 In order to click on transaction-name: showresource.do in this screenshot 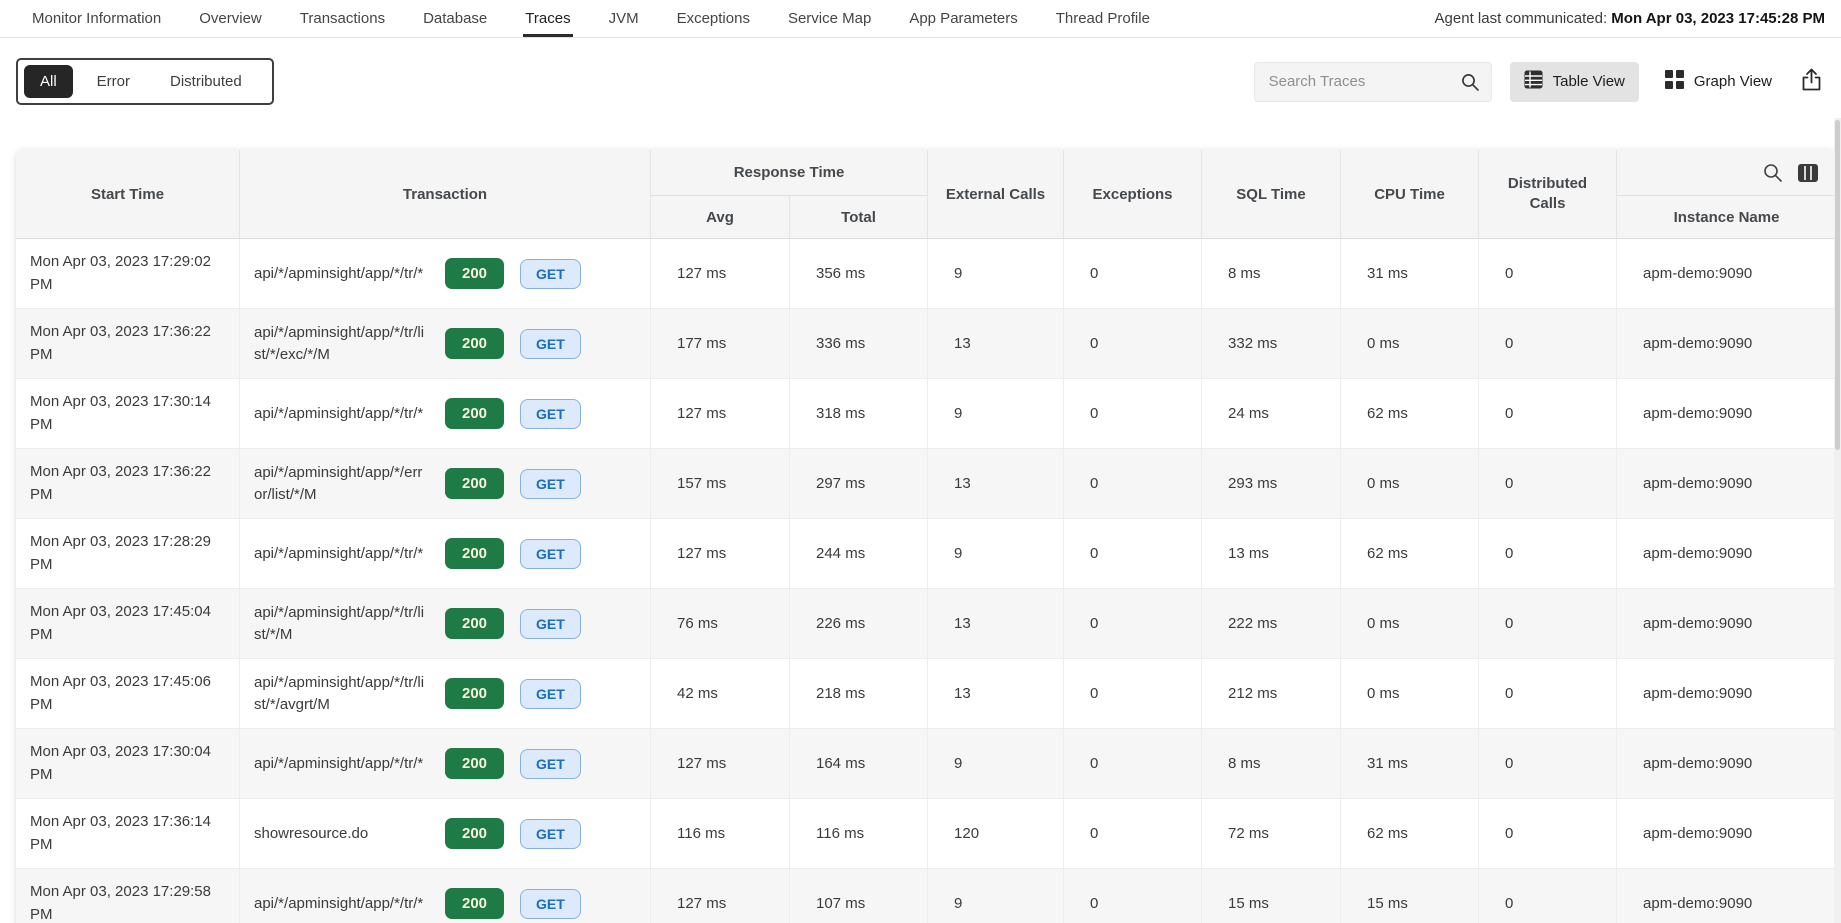, I will do `click(311, 833)`.